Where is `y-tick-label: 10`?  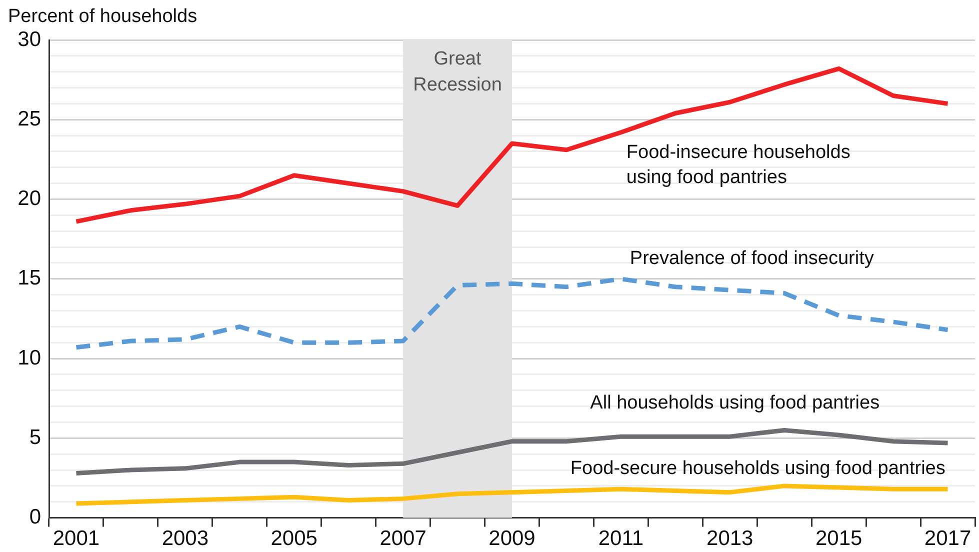 y-tick-label: 10 is located at coordinates (29, 358).